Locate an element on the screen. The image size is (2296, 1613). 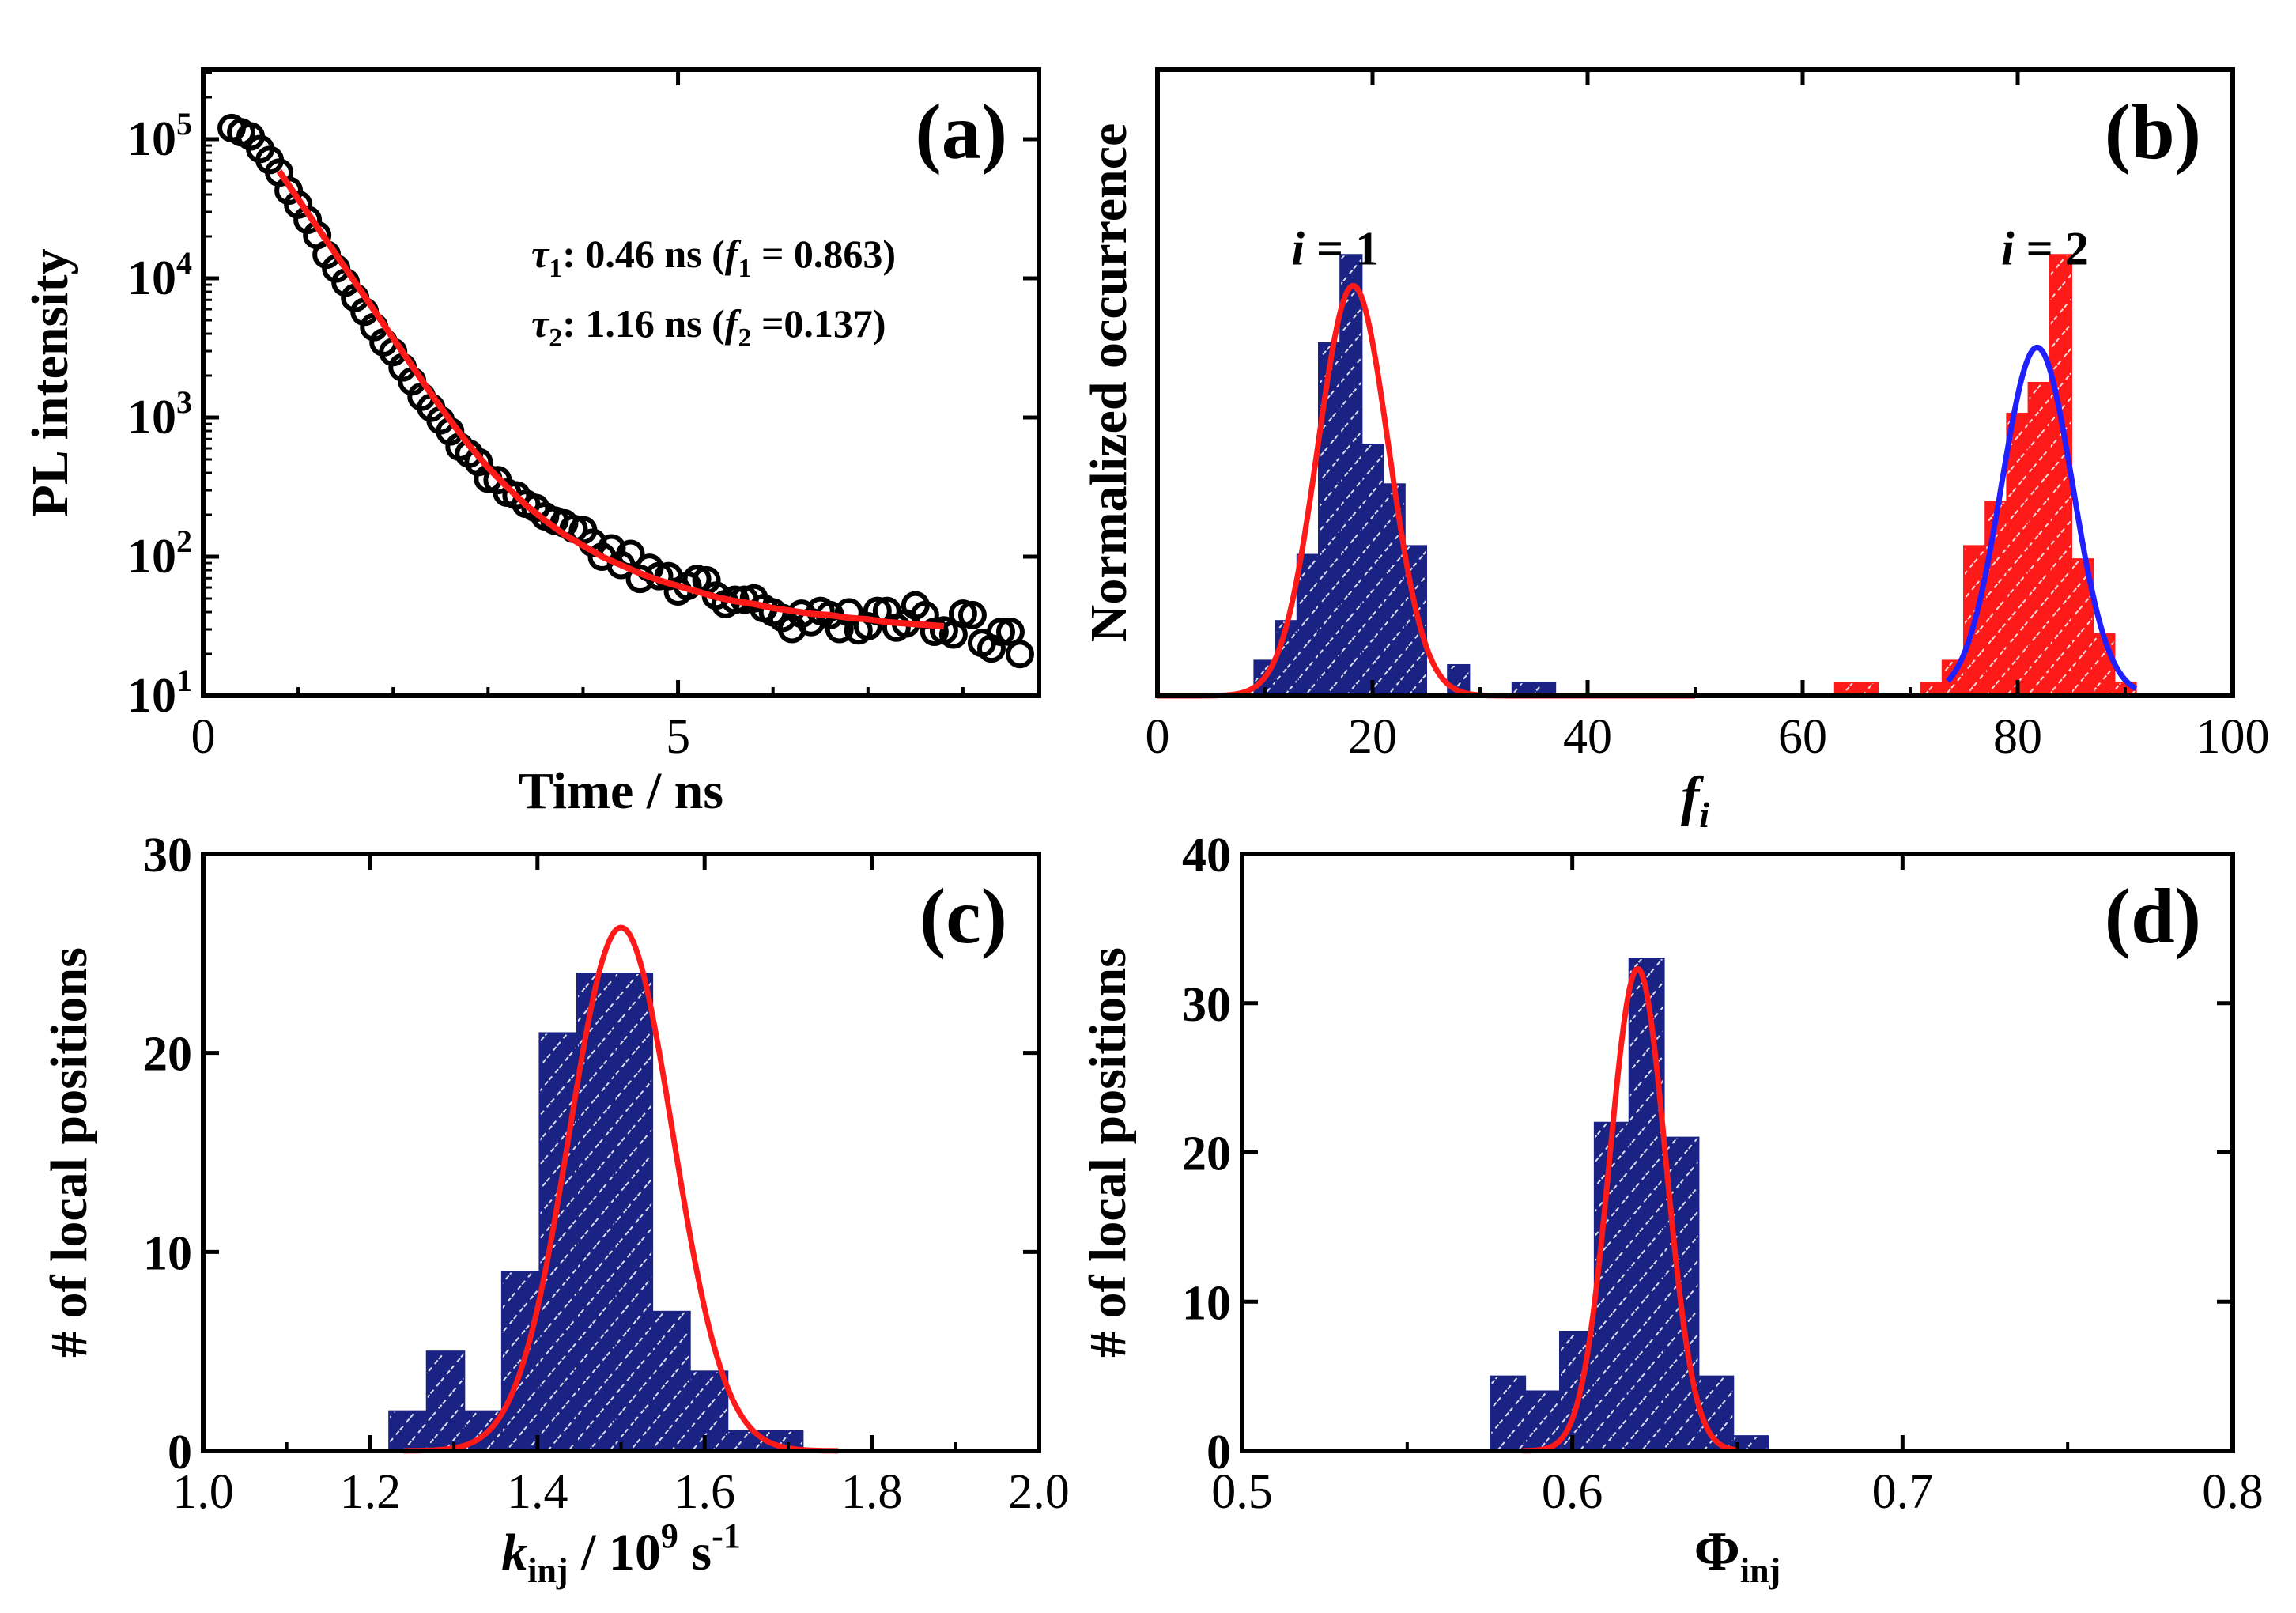
tau-subscript: 1 is located at coordinates (555, 268).